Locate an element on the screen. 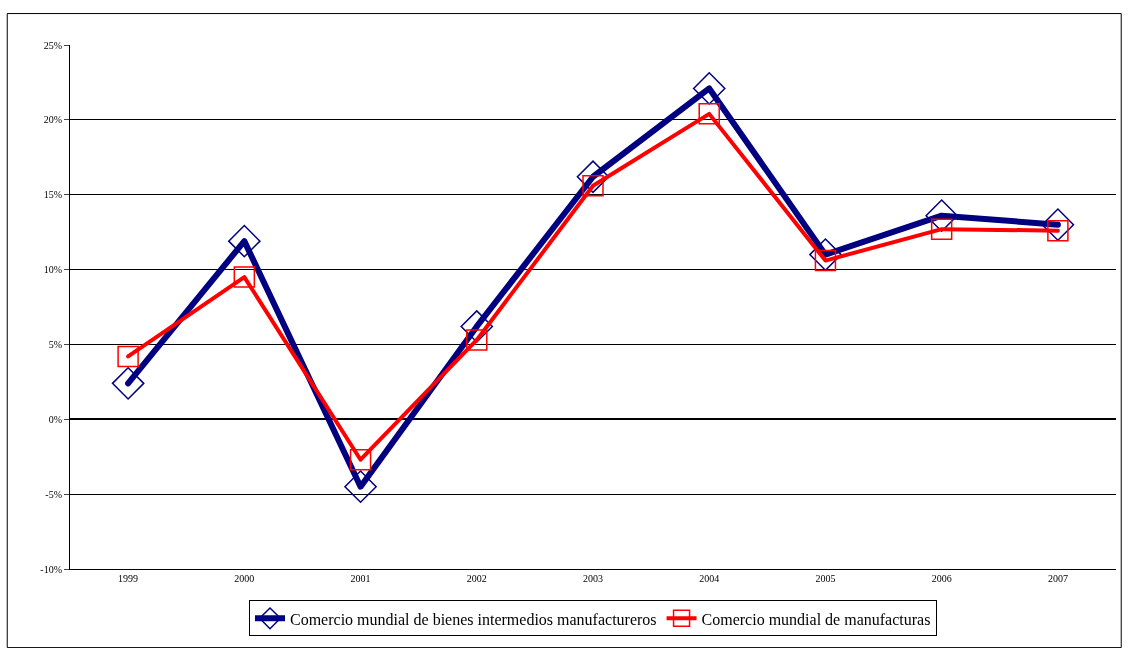 This screenshot has width=1128, height=648. x-tick-label: 2003 is located at coordinates (593, 578).